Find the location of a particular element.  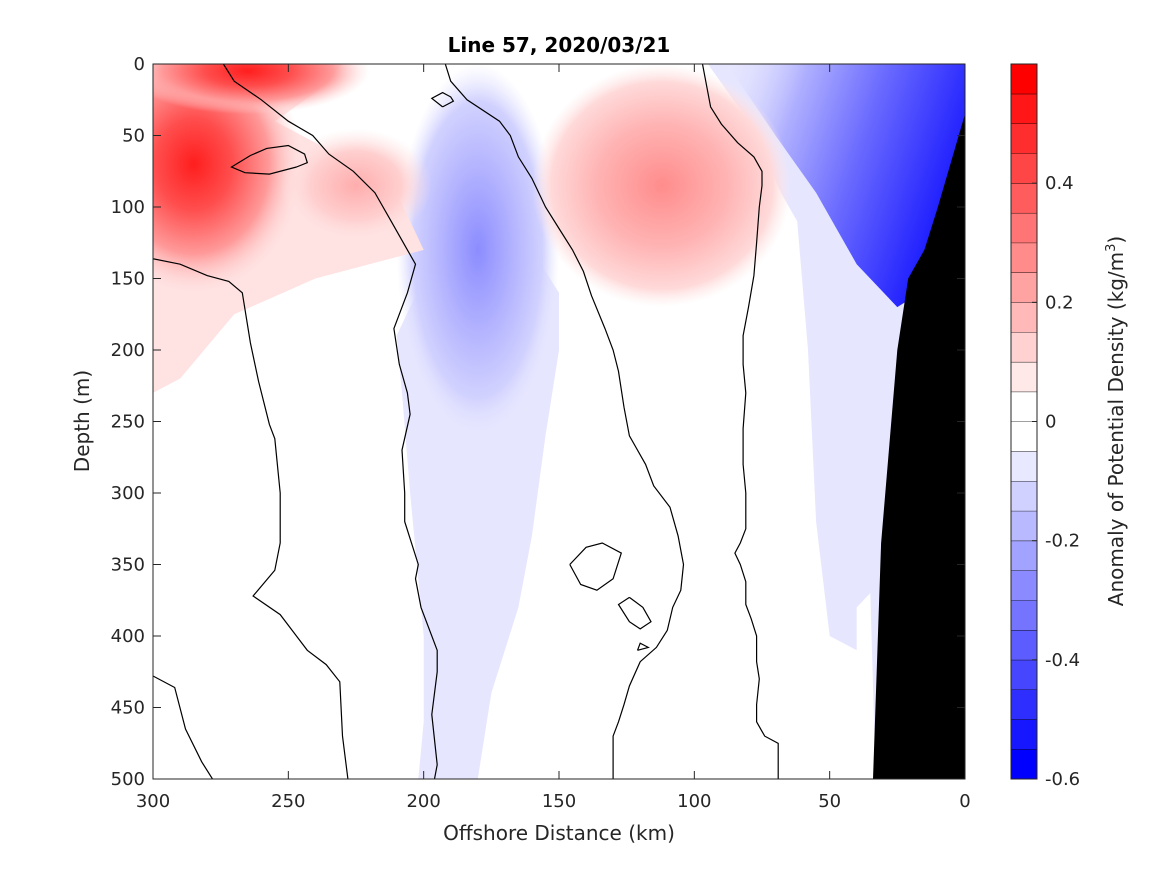

y-tick-label: 50 is located at coordinates (133, 136).